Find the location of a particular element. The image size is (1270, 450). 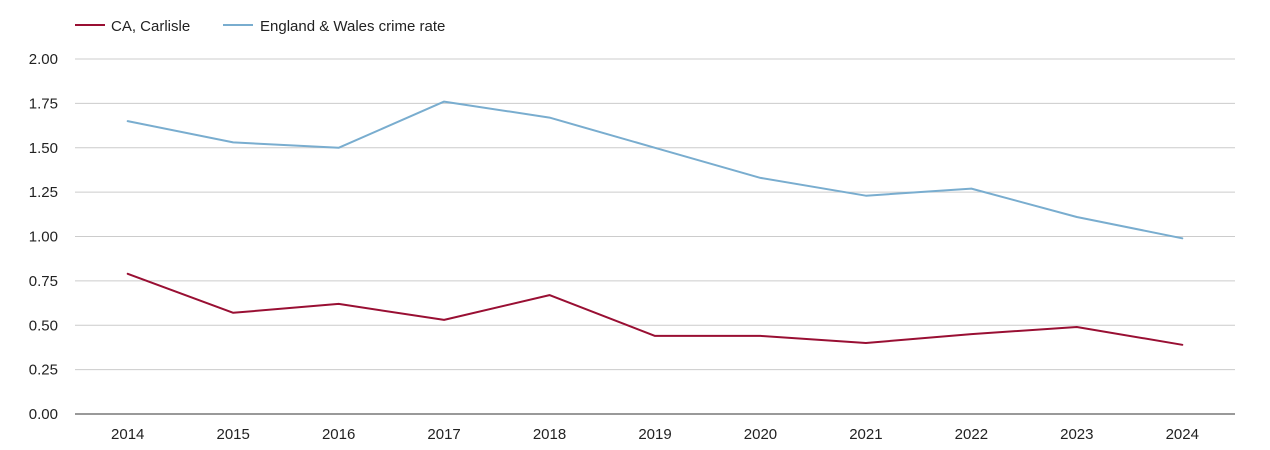

legend: CA, Carlisle England & Wales crime rate is located at coordinates (260, 26).